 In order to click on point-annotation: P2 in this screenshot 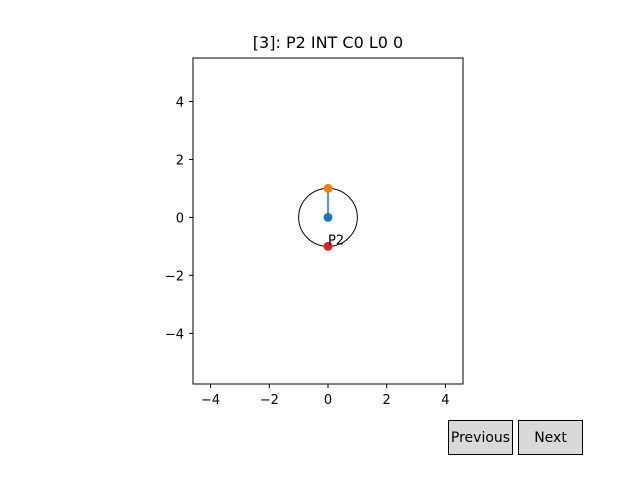, I will do `click(336, 241)`.